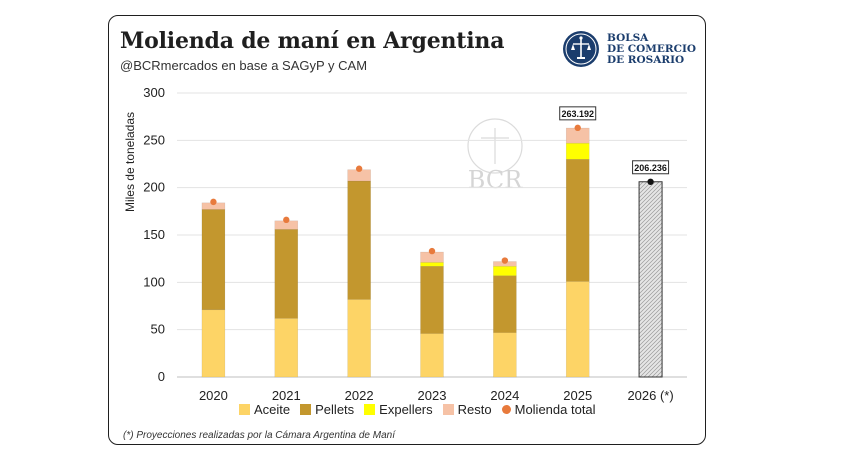  What do you see at coordinates (244, 409) in the screenshot?
I see `legend-swatch-aceite` at bounding box center [244, 409].